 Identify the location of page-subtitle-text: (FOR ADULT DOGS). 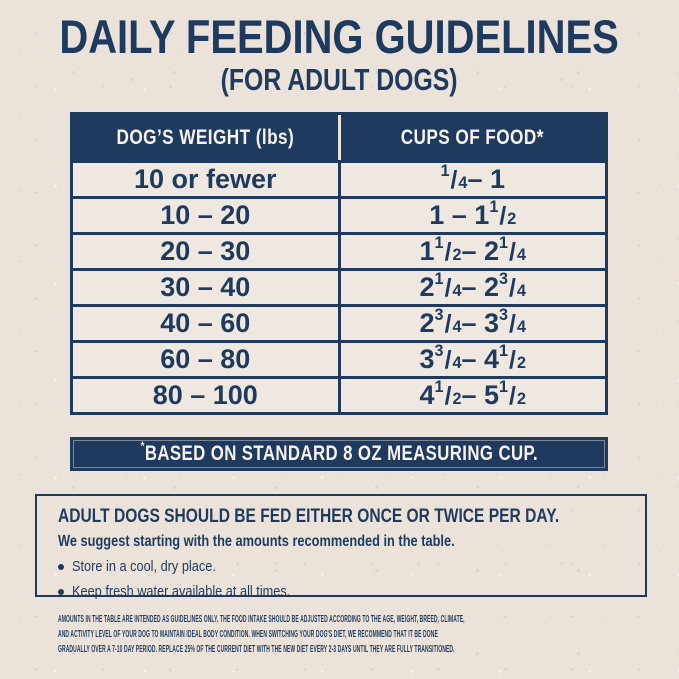
(339, 79).